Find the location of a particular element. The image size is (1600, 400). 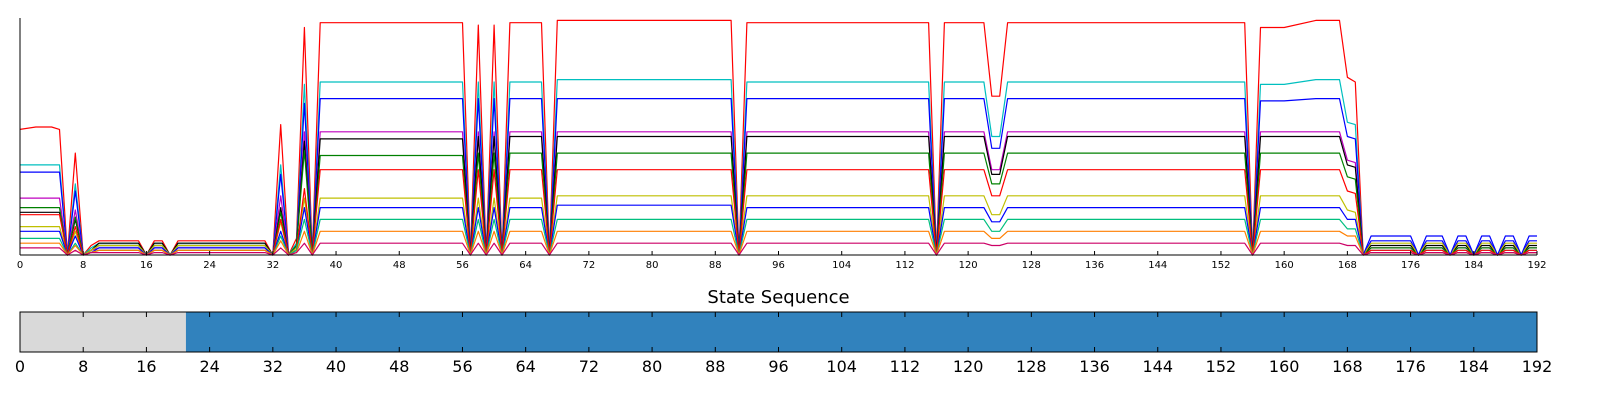

state-sequence-title: State Sequence is located at coordinates (778, 297).